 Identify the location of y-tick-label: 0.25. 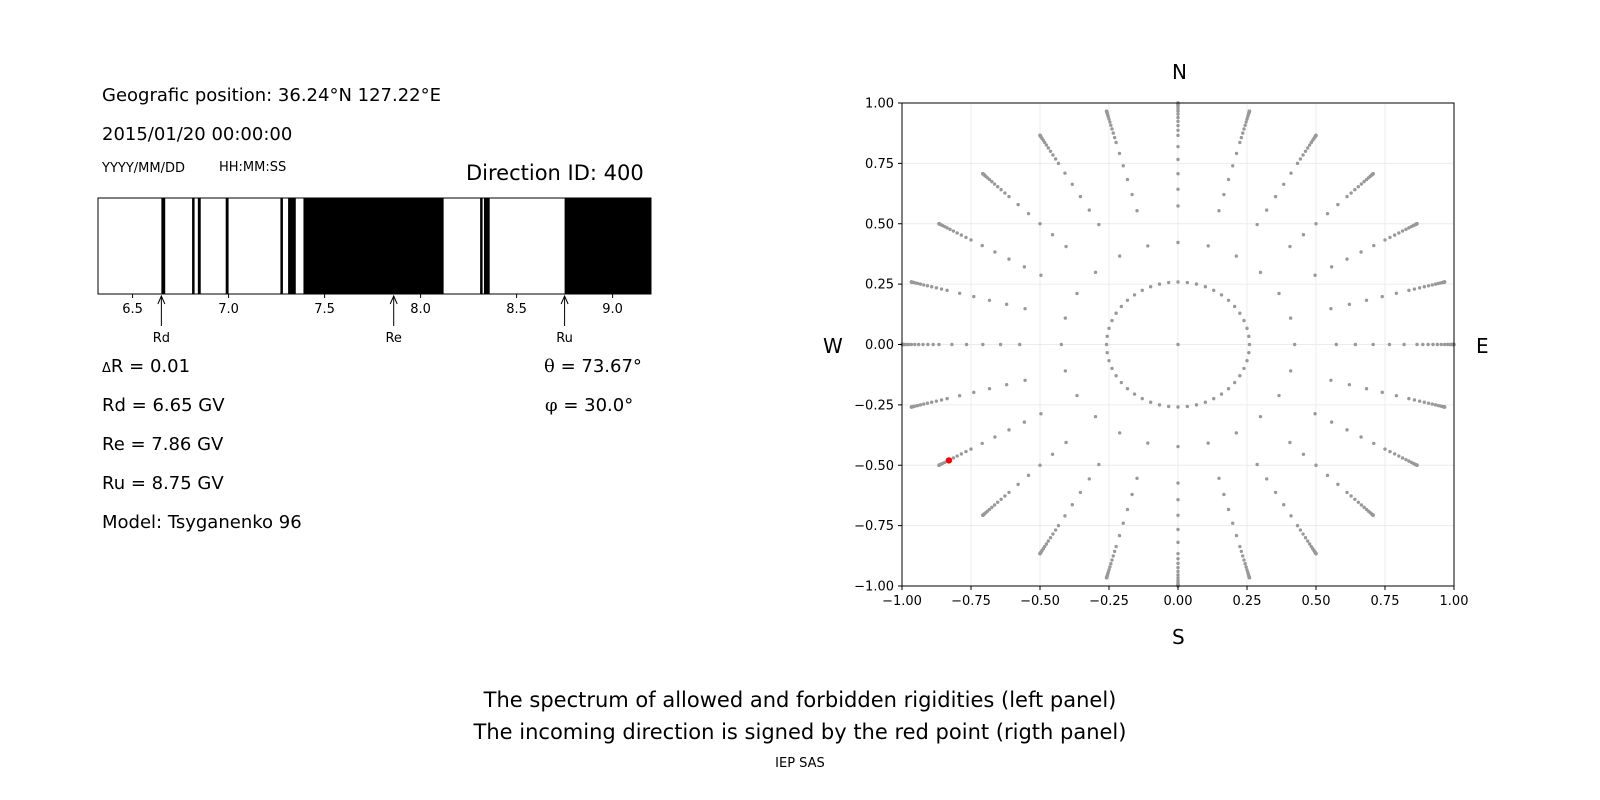
(879, 285).